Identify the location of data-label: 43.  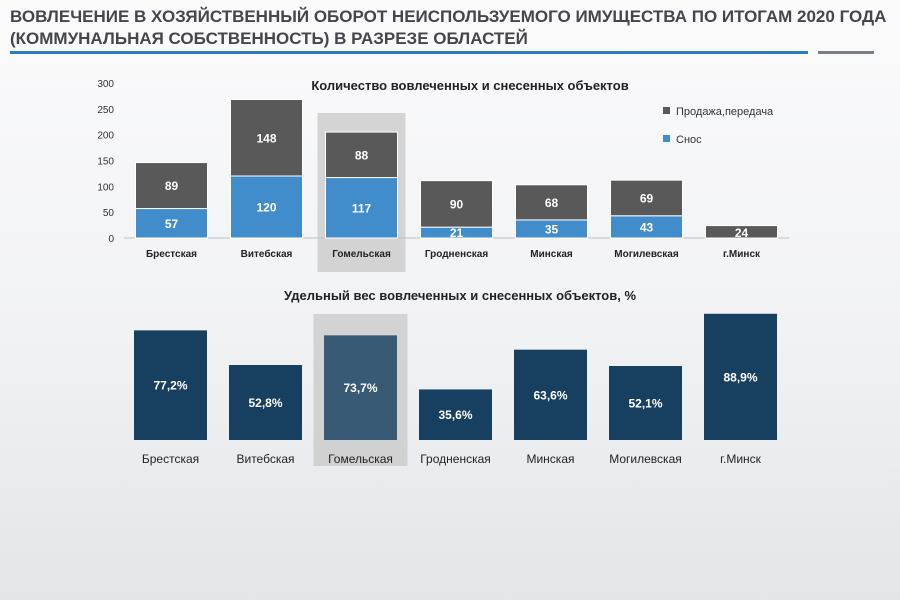
(647, 227).